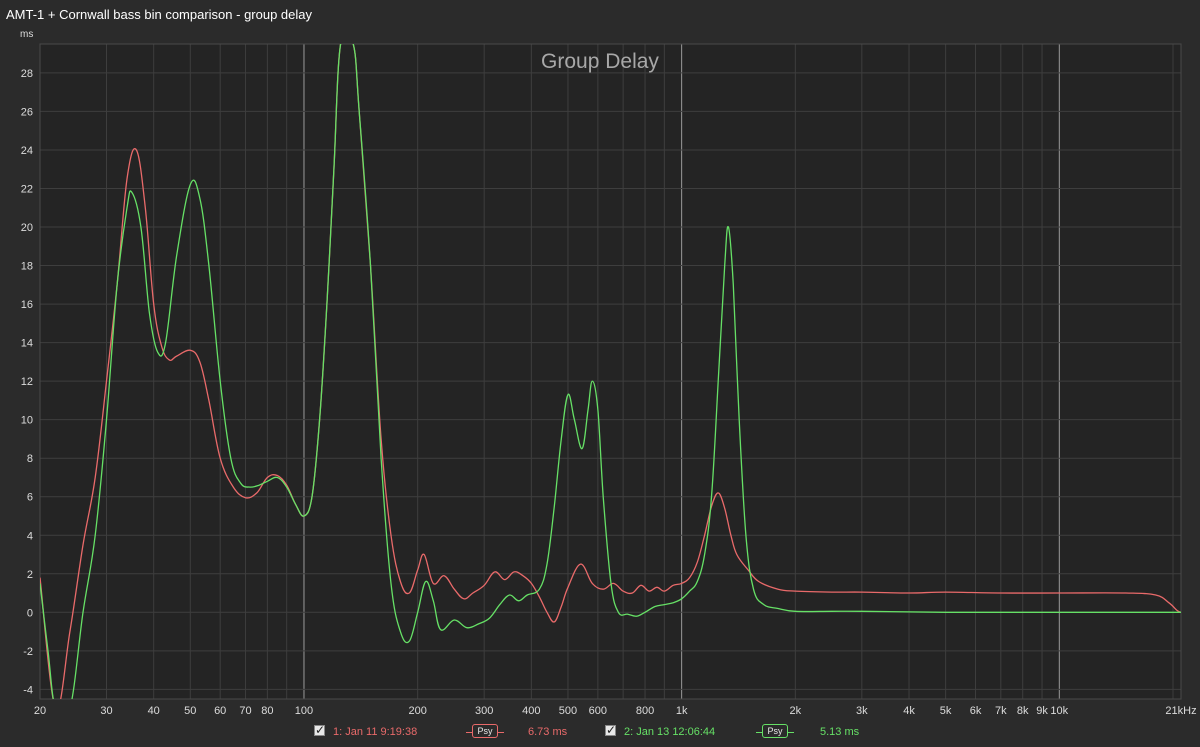 The height and width of the screenshot is (747, 1200). I want to click on y-tick-label: -4, so click(28, 690).